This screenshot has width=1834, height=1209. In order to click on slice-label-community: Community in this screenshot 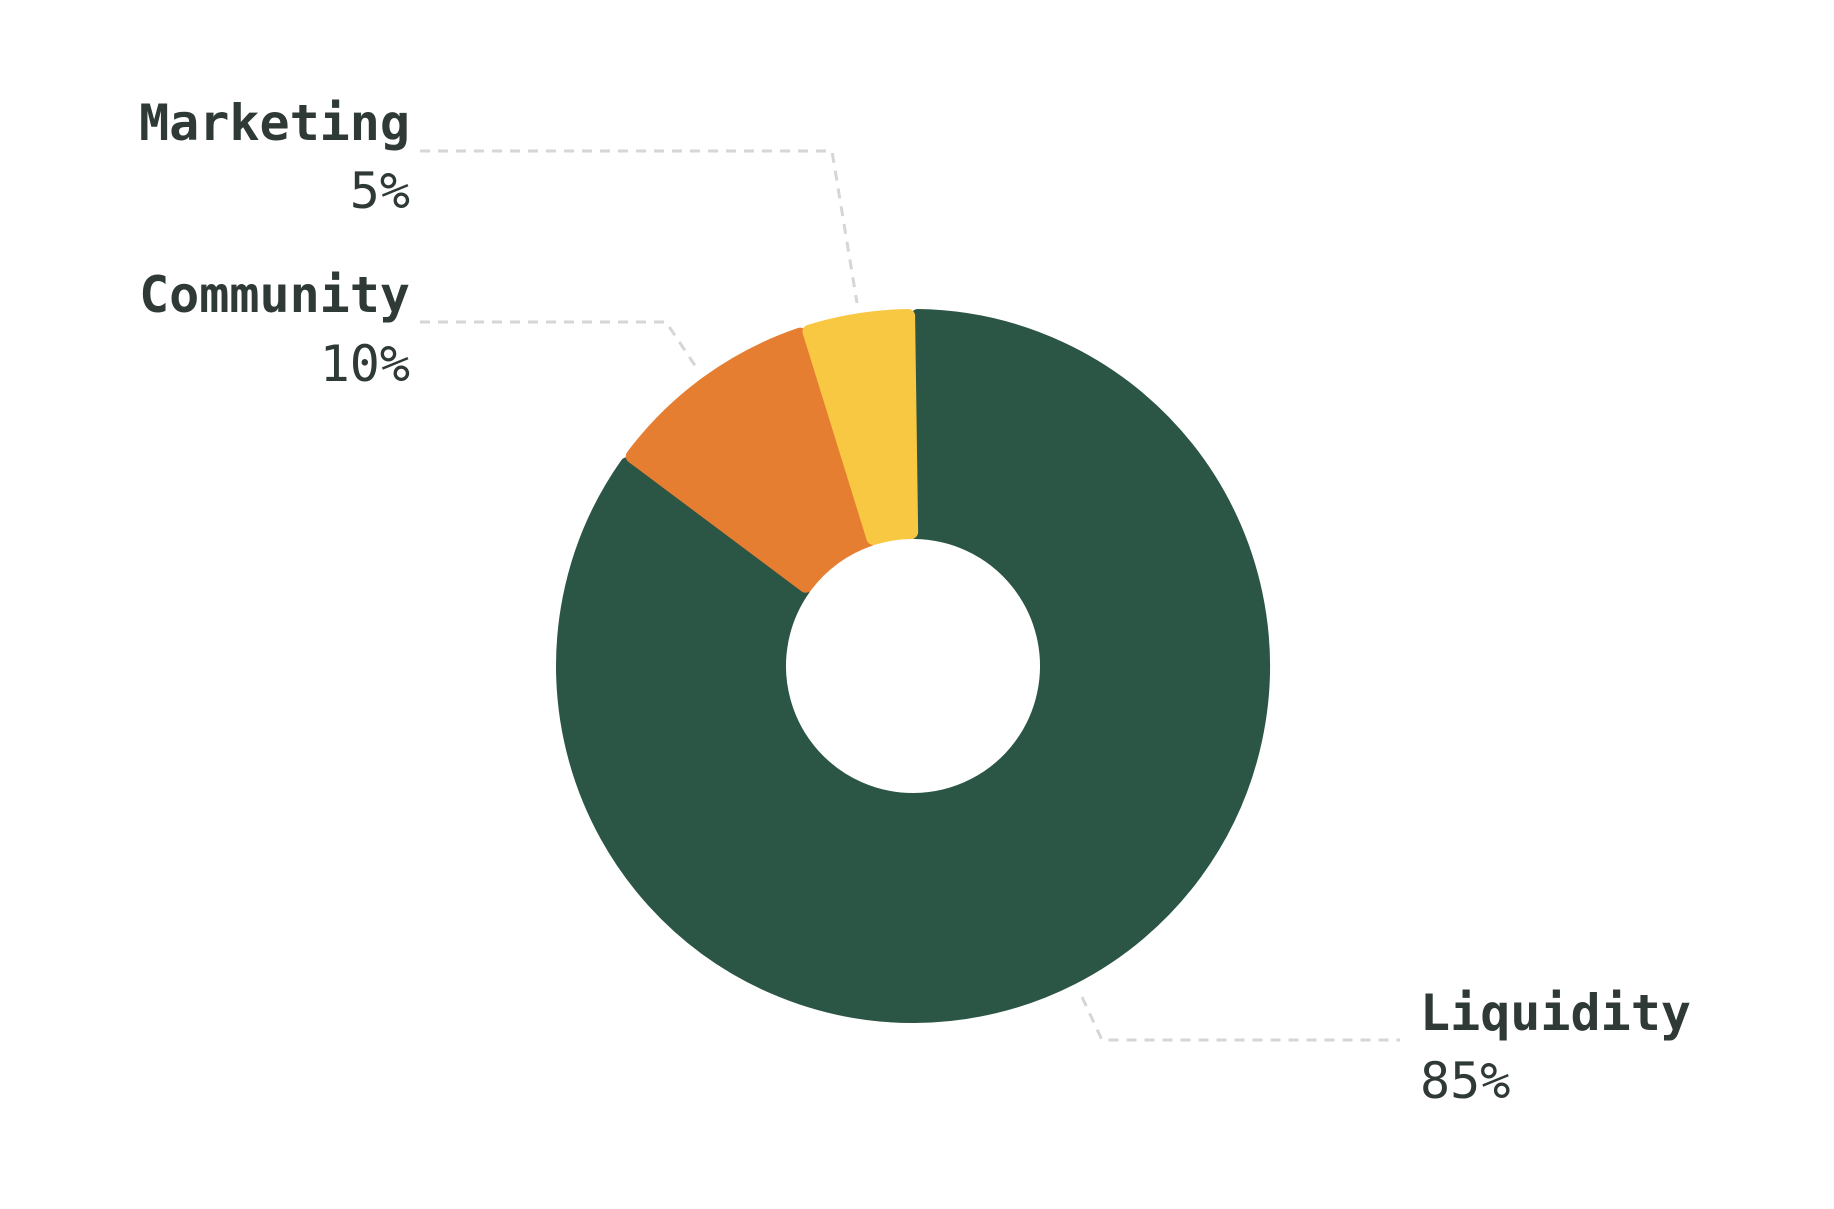, I will do `click(274, 295)`.